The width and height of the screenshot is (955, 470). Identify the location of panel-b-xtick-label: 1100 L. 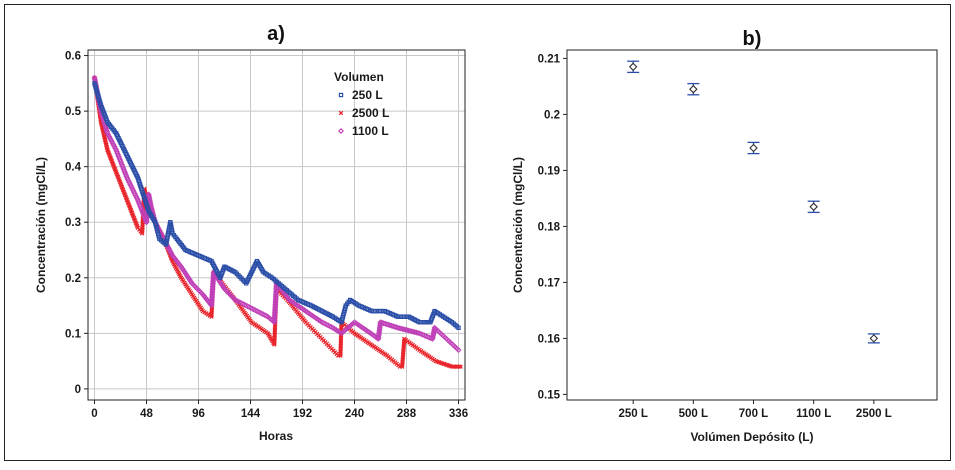
(813, 414).